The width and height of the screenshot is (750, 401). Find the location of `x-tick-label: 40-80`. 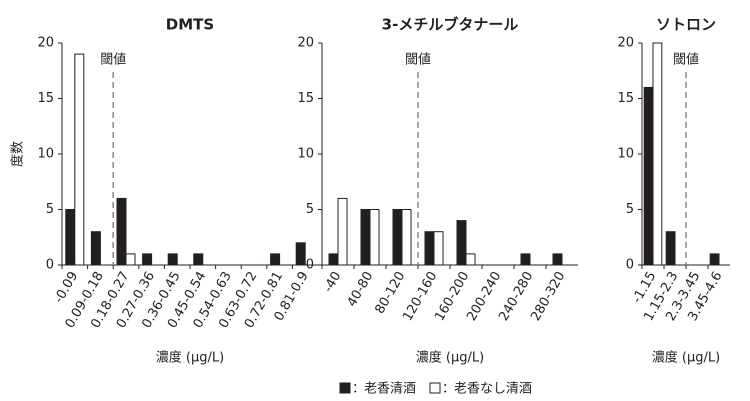

x-tick-label: 40-80 is located at coordinates (361, 289).